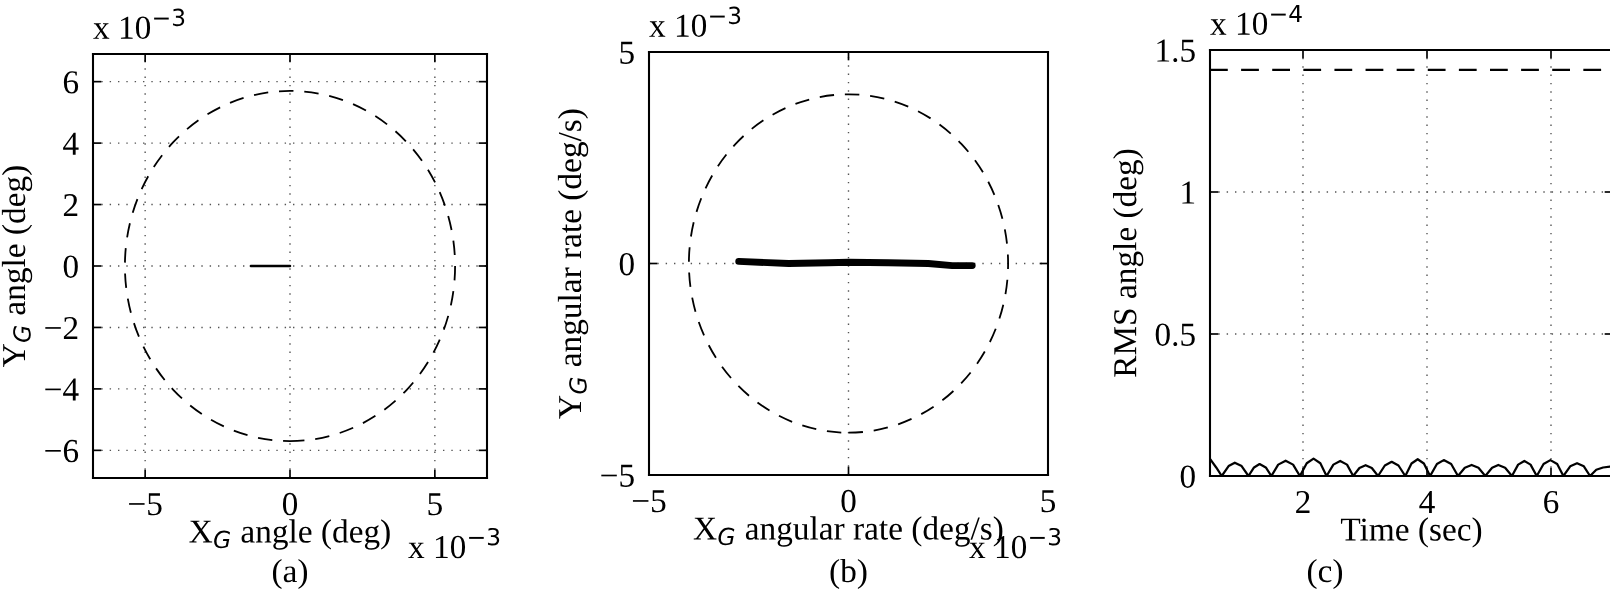 The width and height of the screenshot is (1610, 592). What do you see at coordinates (289, 534) in the screenshot?
I see `x-axis-title: X$_{G}$ angle (deg)` at bounding box center [289, 534].